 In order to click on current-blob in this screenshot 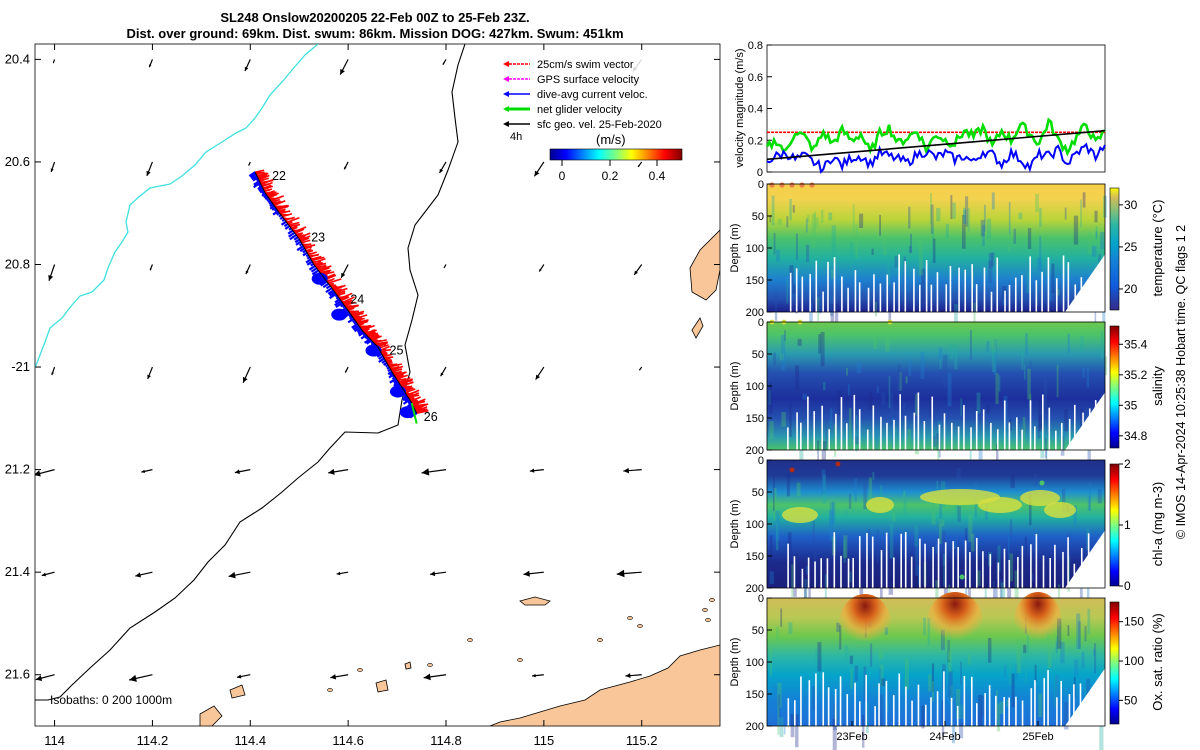, I will do `click(339, 314)`.